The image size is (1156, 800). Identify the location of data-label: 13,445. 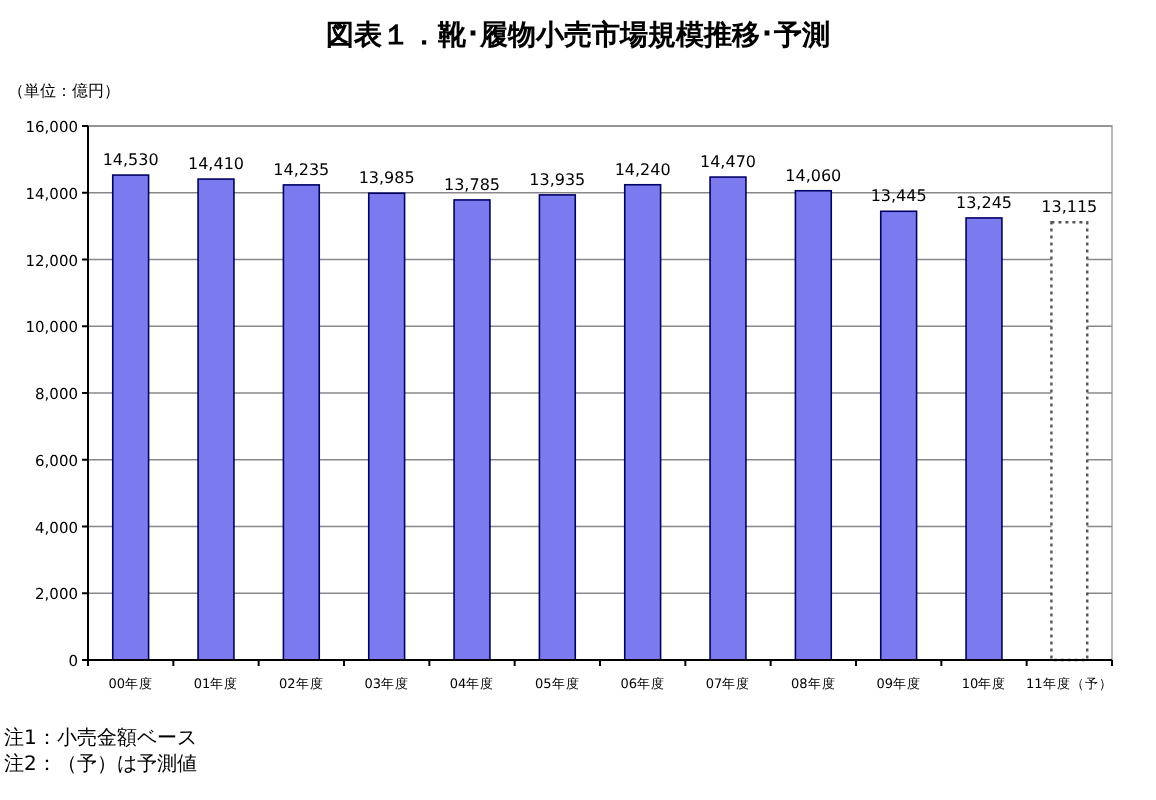
(898, 196).